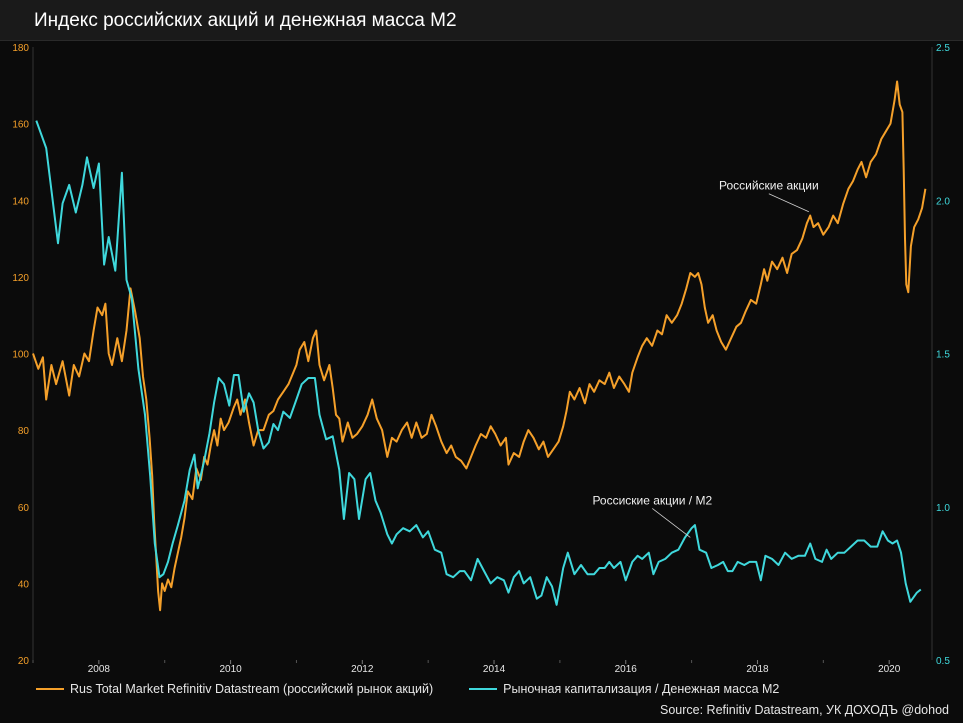 Image resolution: width=963 pixels, height=723 pixels. What do you see at coordinates (652, 500) in the screenshot?
I see `annotation-label-1: Россиские акции / М2` at bounding box center [652, 500].